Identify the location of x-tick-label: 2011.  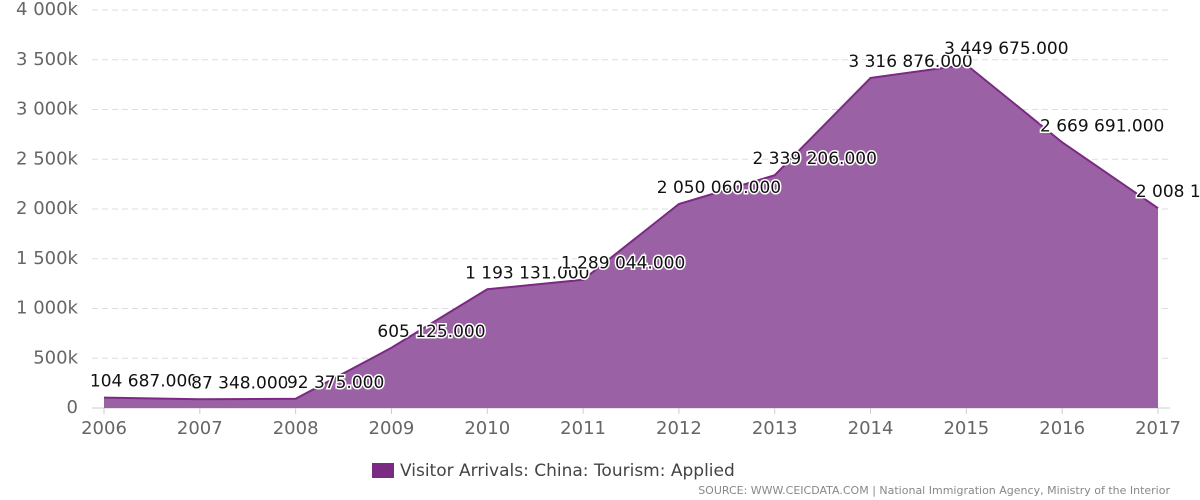
(583, 428).